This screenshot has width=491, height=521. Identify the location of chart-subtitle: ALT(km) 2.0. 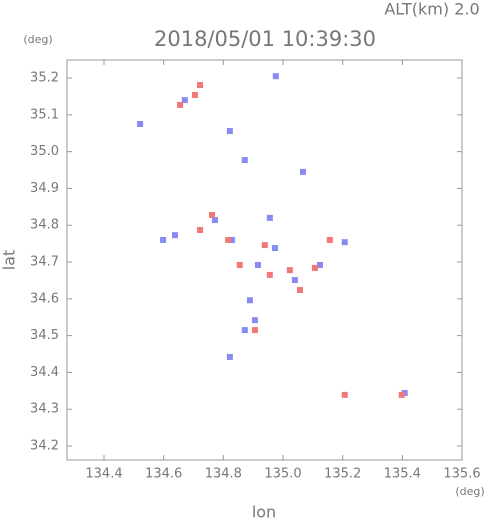
(431, 9).